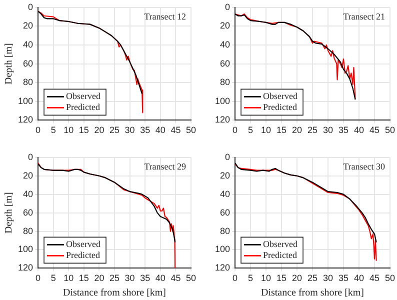 Image resolution: width=397 pixels, height=300 pixels. I want to click on annotation: Transect 21, so click(364, 16).